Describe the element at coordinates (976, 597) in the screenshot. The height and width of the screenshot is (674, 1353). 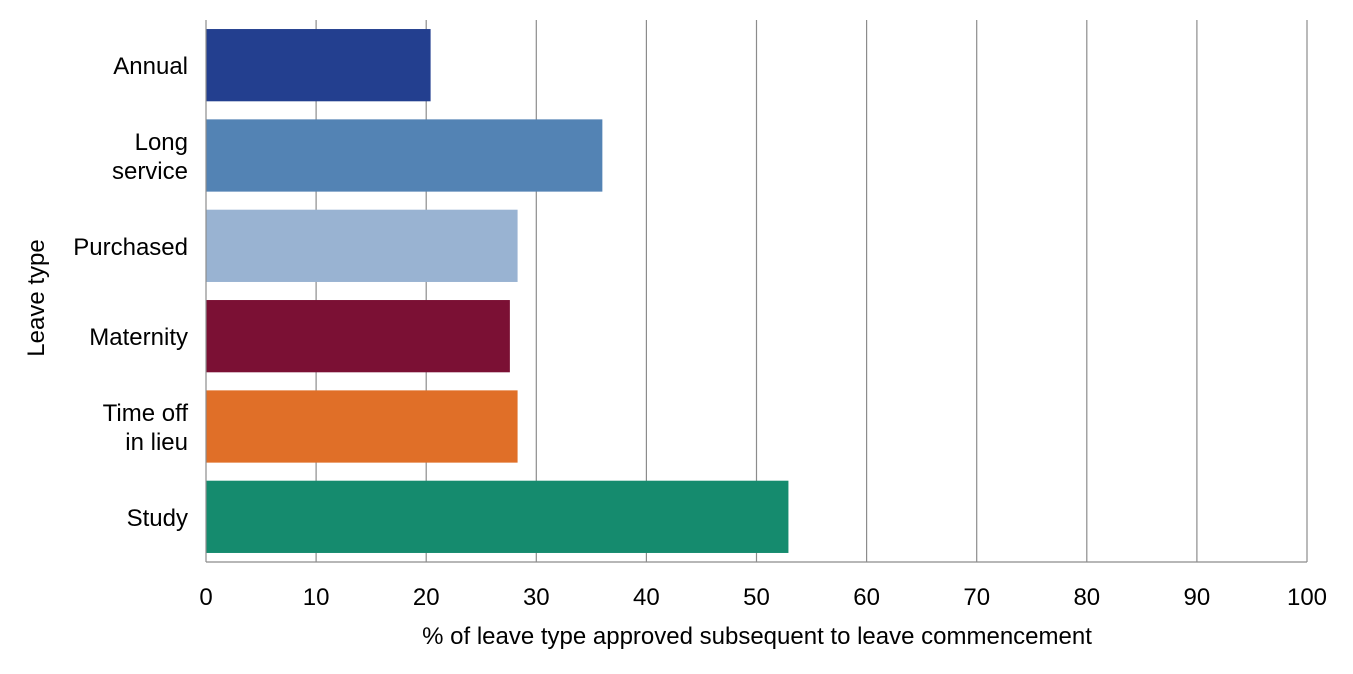
I see `x-tick-label: 70` at that location.